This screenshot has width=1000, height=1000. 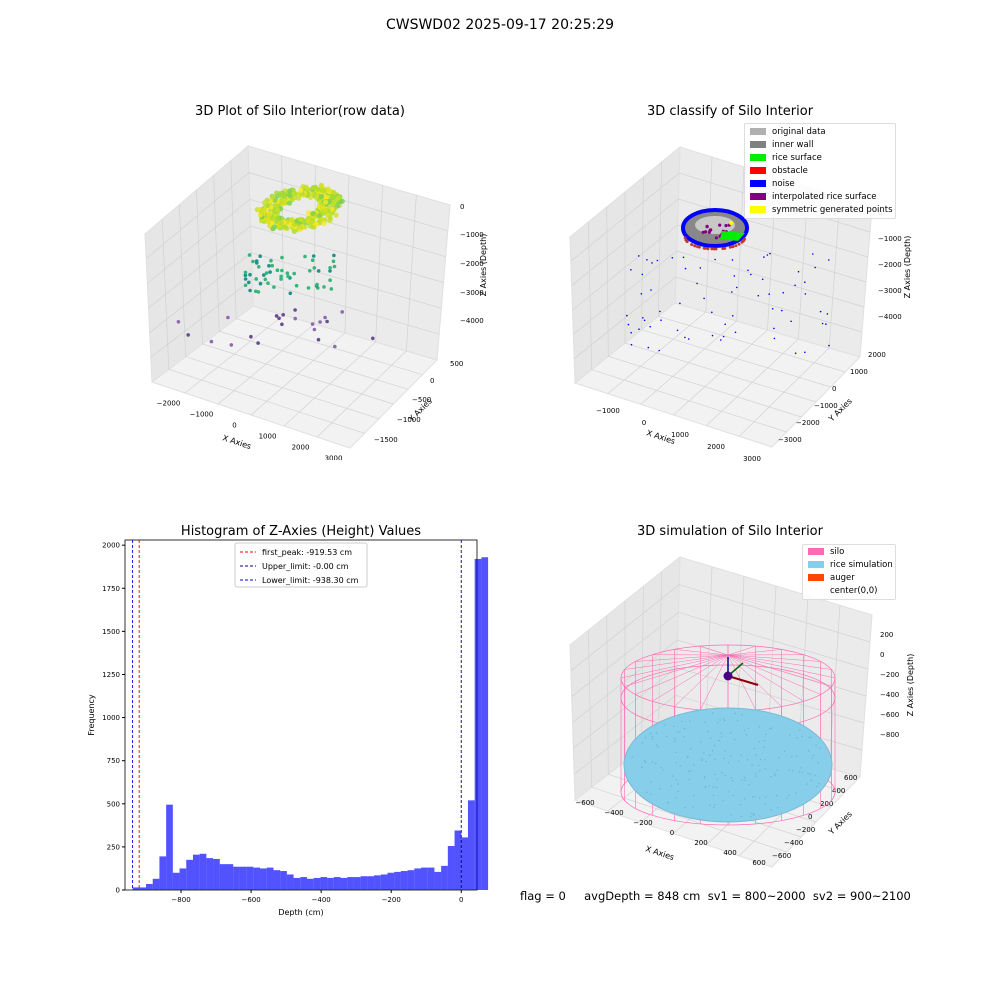 What do you see at coordinates (843, 591) in the screenshot?
I see `simulation-legend-item: center(0,0)` at bounding box center [843, 591].